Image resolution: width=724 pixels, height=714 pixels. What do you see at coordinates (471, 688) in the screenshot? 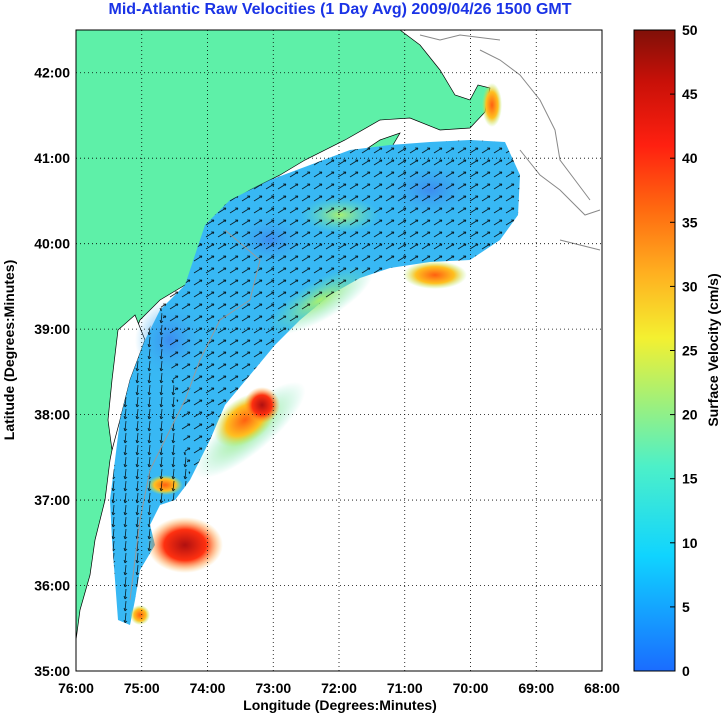
I see `x-tick-label: 70:00` at bounding box center [471, 688].